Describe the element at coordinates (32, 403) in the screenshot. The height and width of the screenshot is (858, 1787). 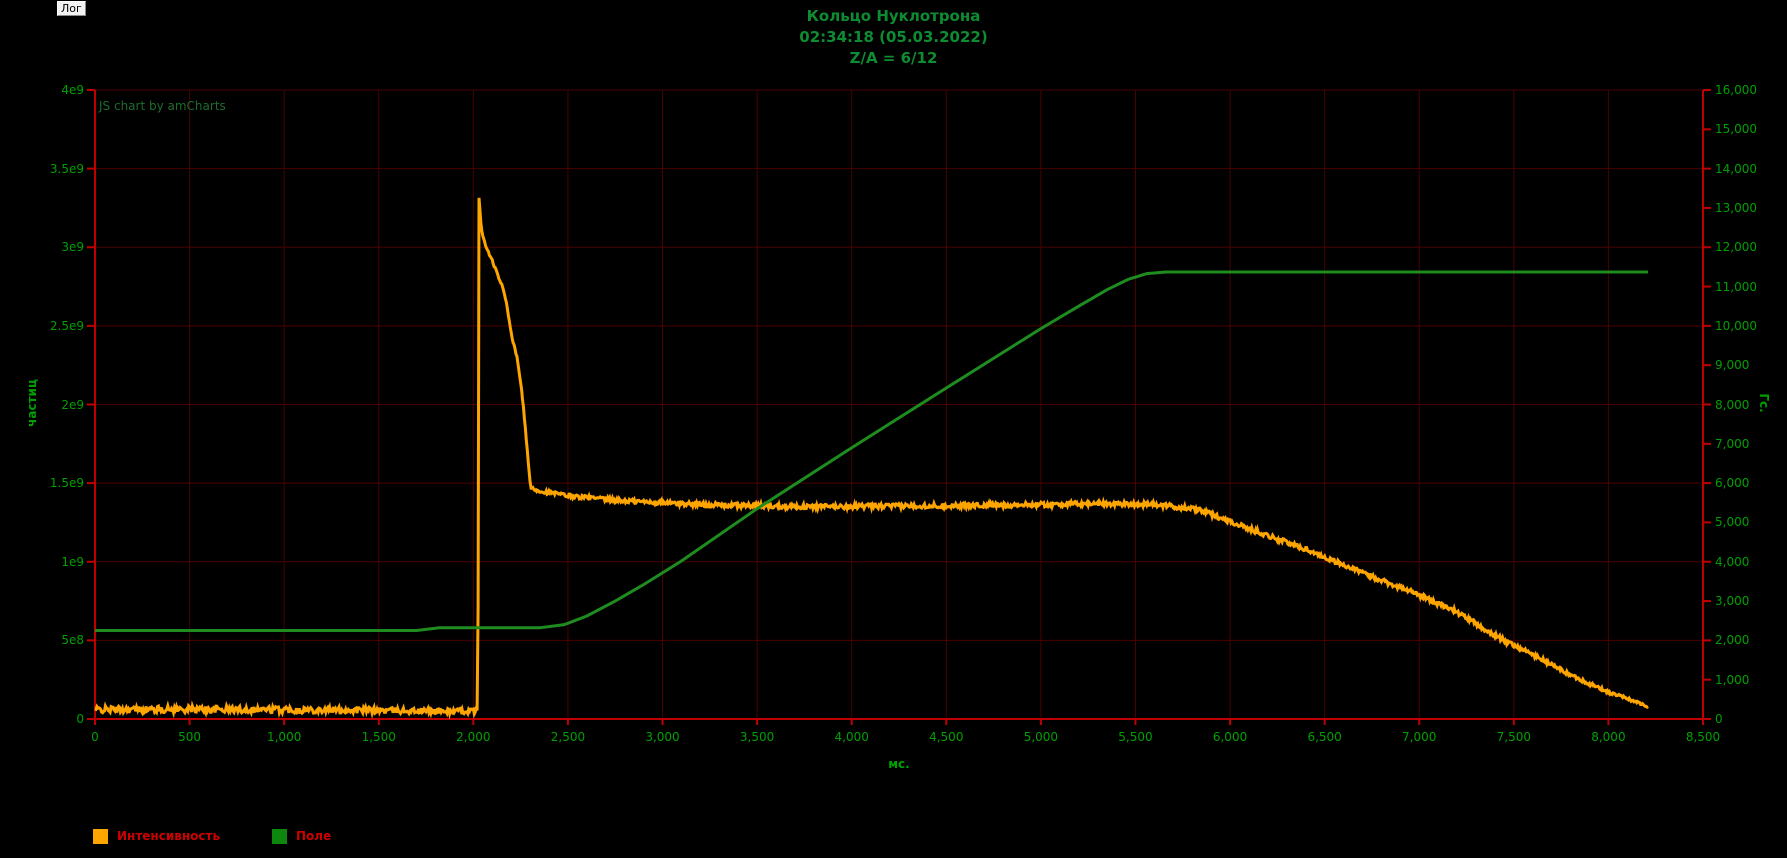
I see `left-axis-title: частиц` at that location.